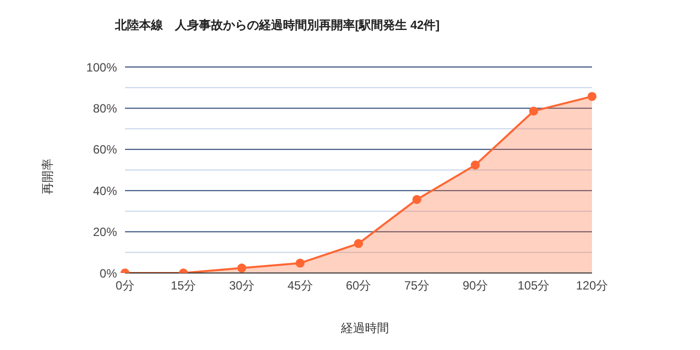 This screenshot has height=350, width=700. Describe the element at coordinates (105, 232) in the screenshot. I see `y-tick-label: 20%` at that location.